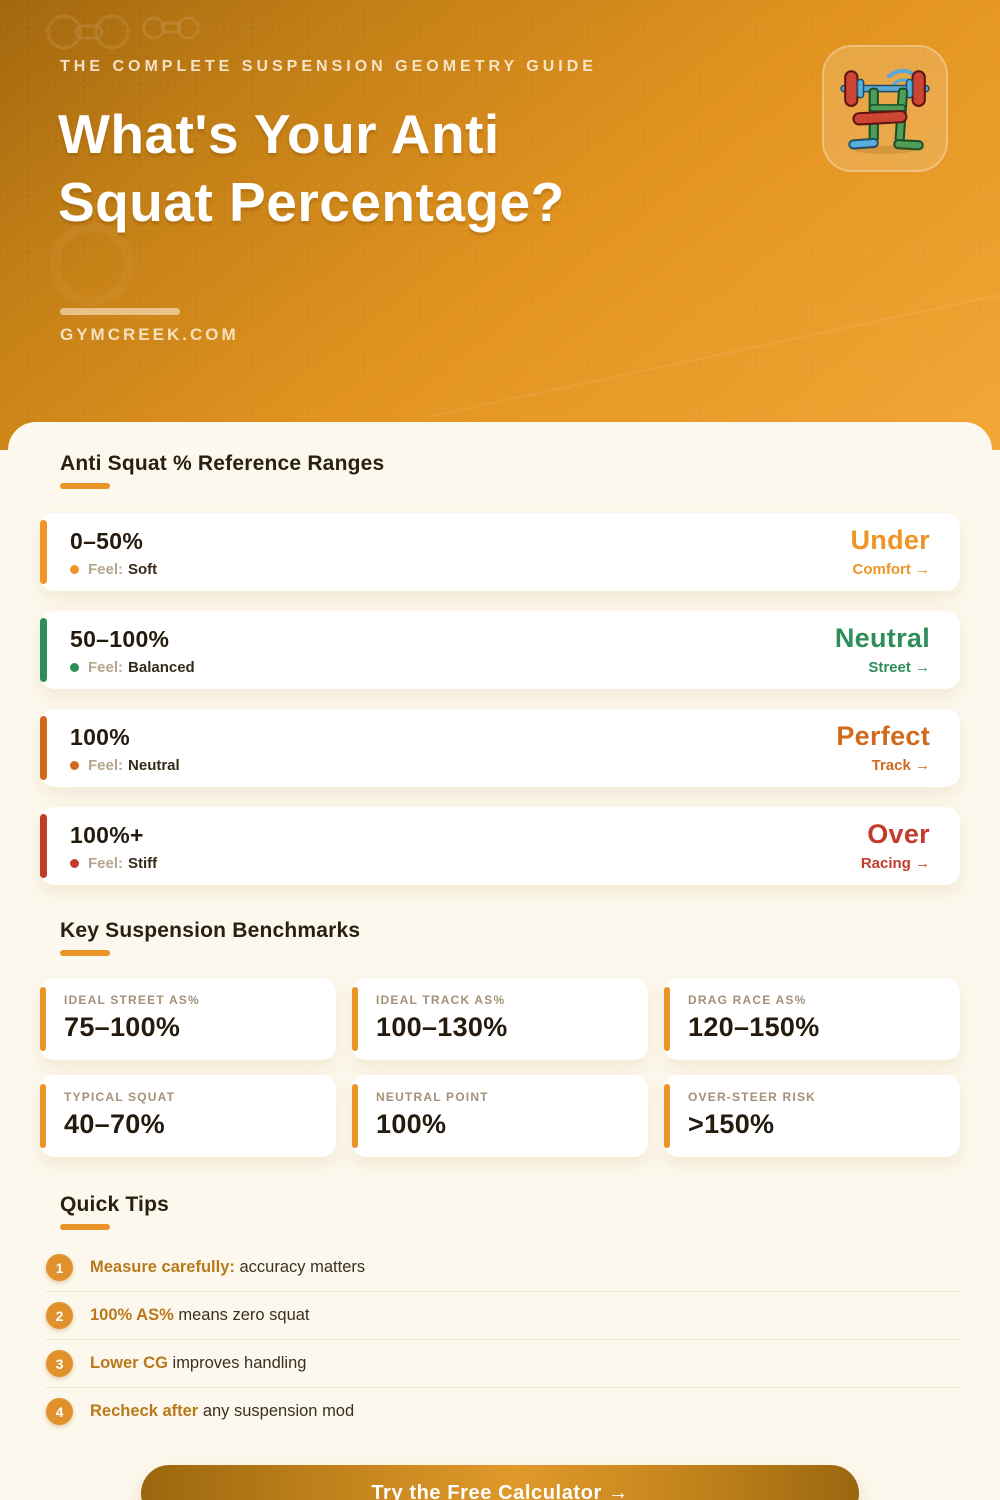 The width and height of the screenshot is (1000, 1500). I want to click on page-title-line2: Squat Percentage?, so click(311, 202).